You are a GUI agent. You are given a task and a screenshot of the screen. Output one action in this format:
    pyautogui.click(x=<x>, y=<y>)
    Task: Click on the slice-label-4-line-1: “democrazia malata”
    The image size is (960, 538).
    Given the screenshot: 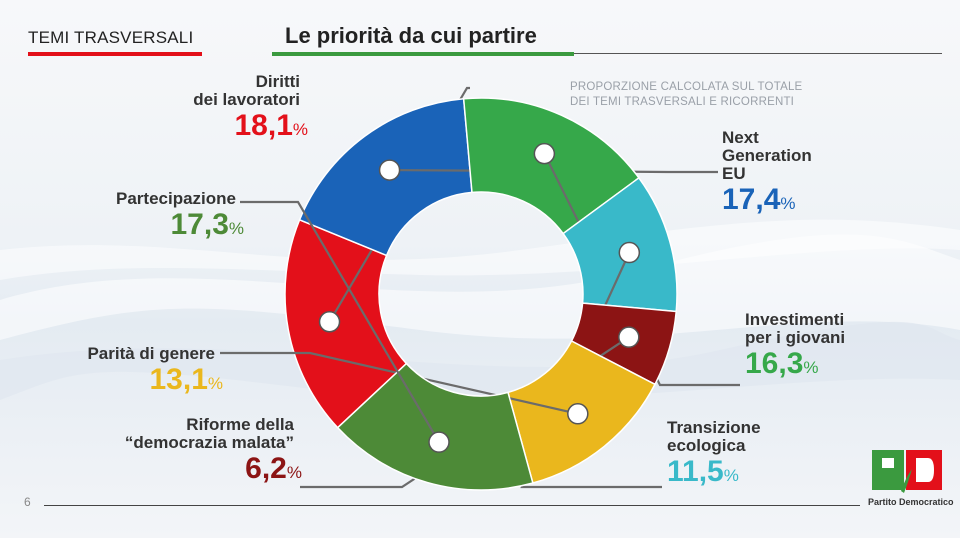 What is the action you would take?
    pyautogui.click(x=209, y=442)
    